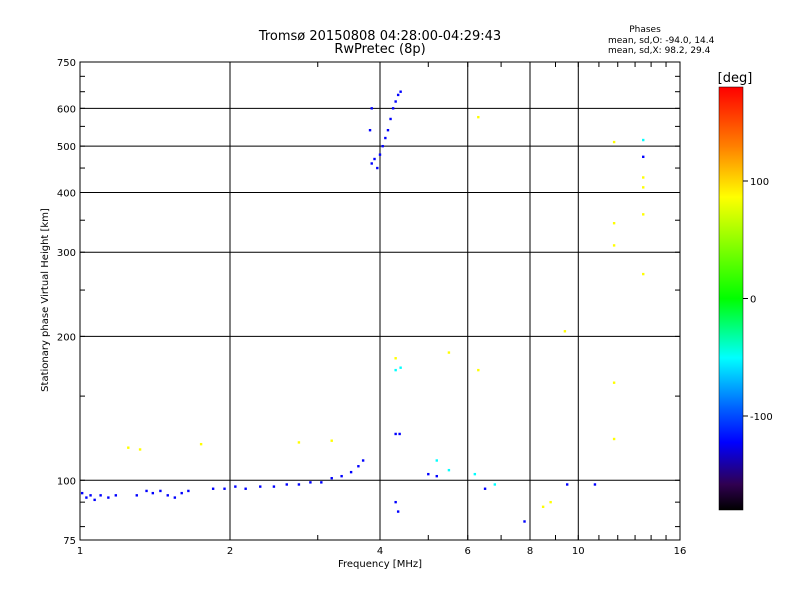 Image resolution: width=800 pixels, height=600 pixels. I want to click on x-tick-label: 4, so click(380, 551).